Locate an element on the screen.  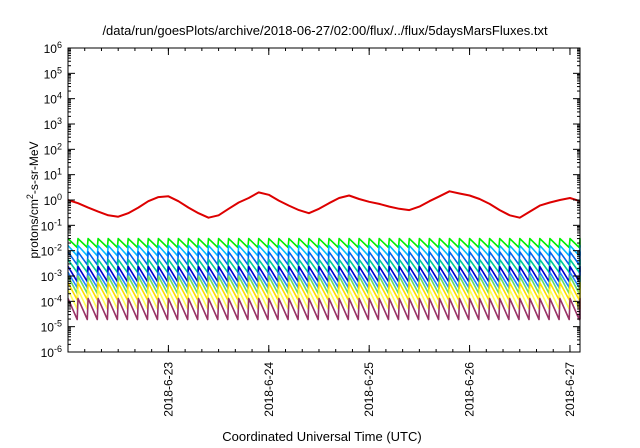
y-tick-label: 10⁻⁶ is located at coordinates (51, 352).